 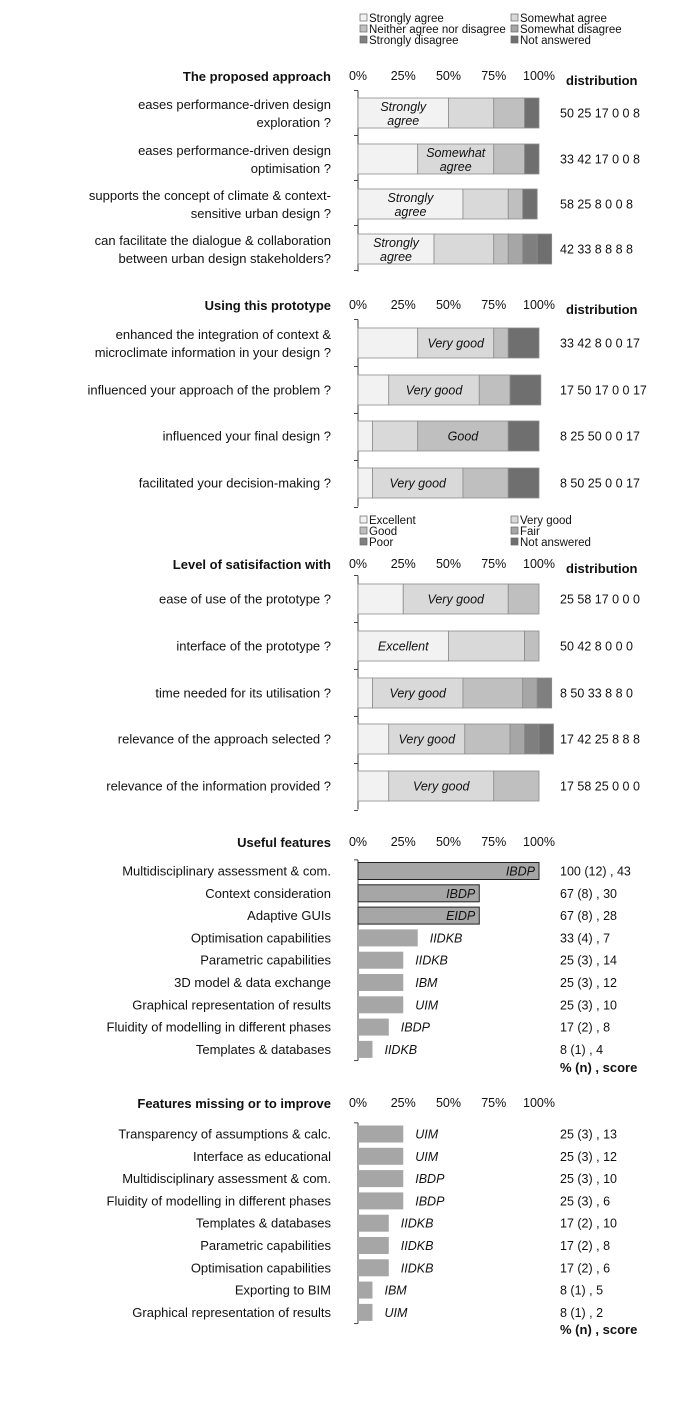 What do you see at coordinates (546, 521) in the screenshot?
I see `rating-legend-item: Very good` at bounding box center [546, 521].